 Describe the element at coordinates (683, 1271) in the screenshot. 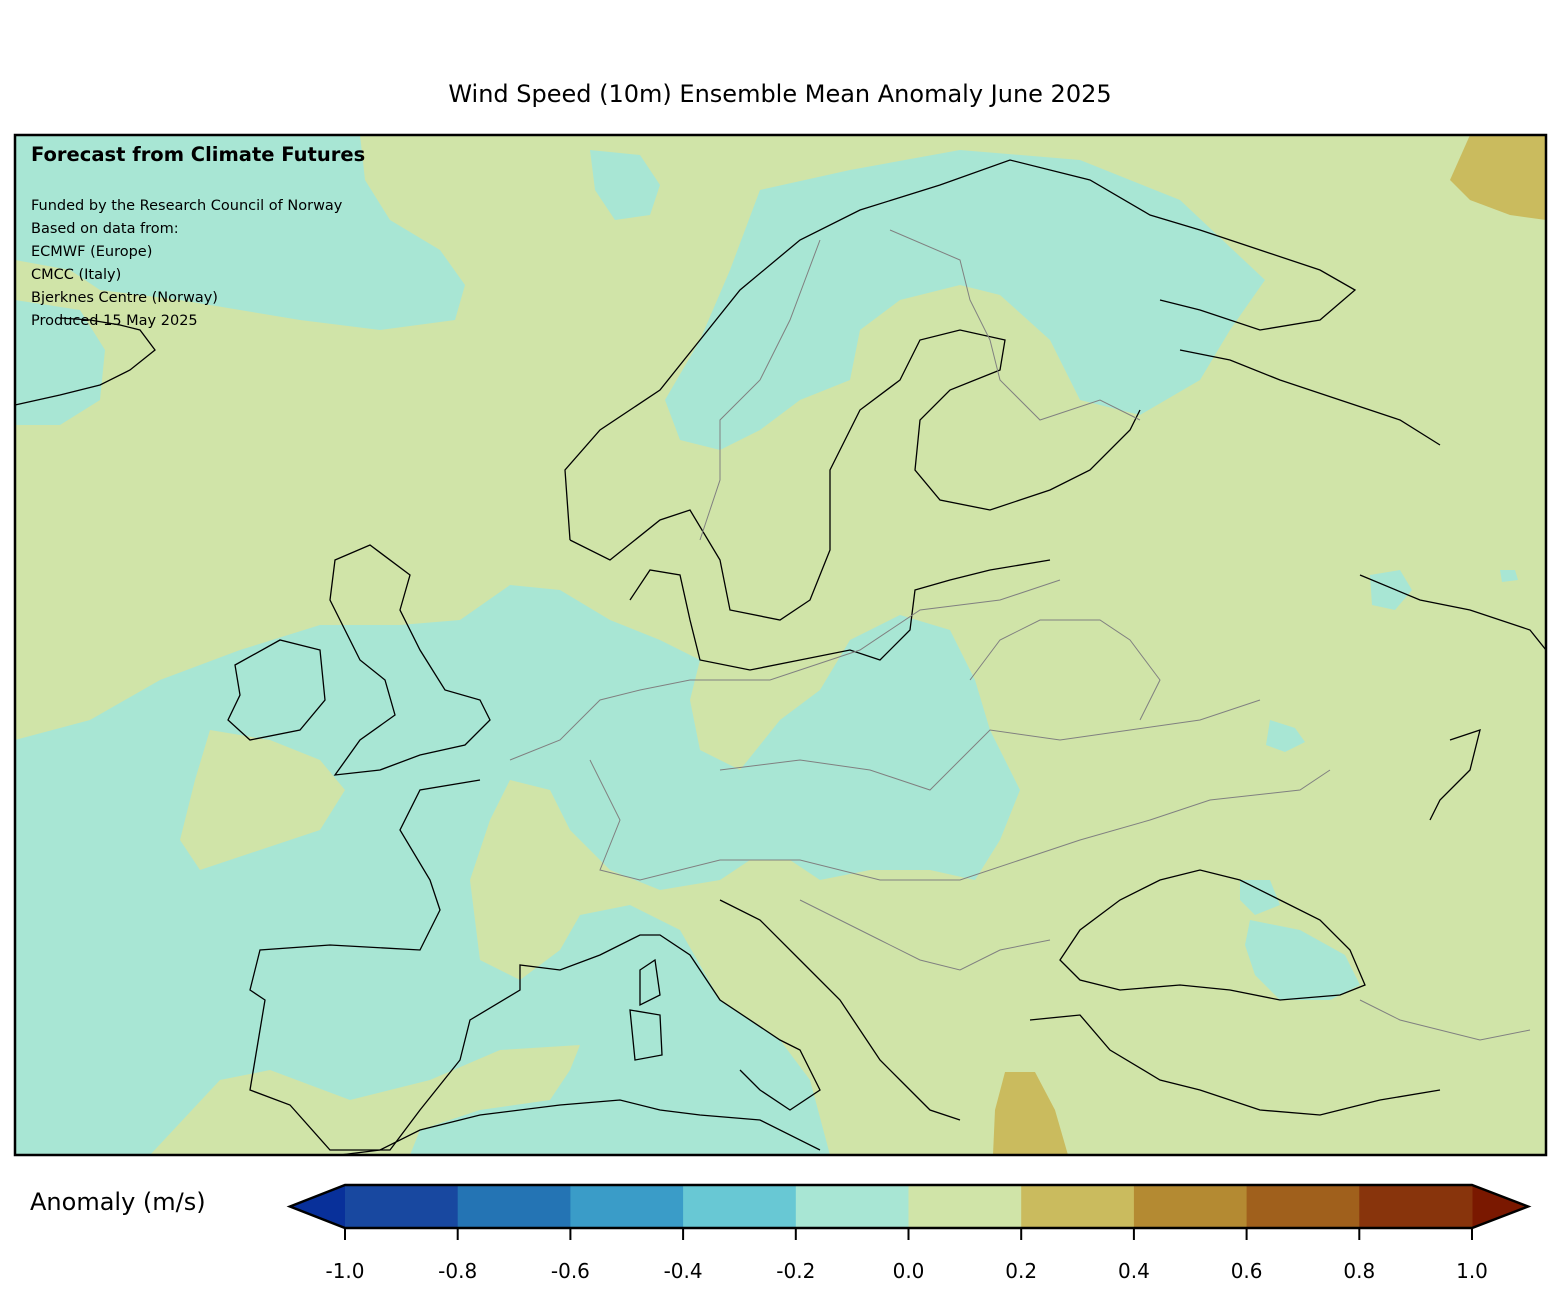

I see `colorbar-tick-label: -0.4` at that location.